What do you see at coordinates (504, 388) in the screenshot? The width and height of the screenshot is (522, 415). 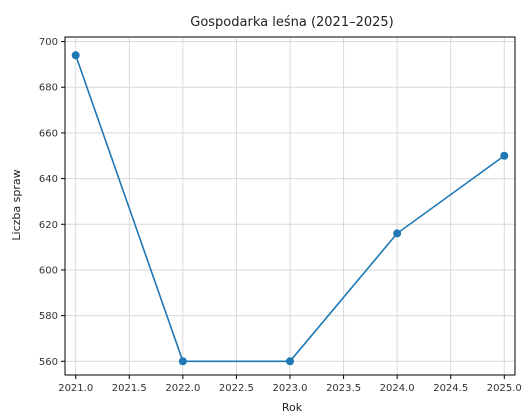 I see `x-tick-label: 2025.0` at bounding box center [504, 388].